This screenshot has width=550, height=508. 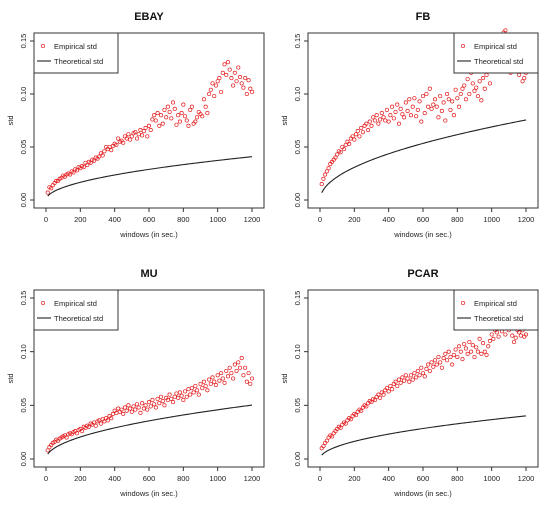 I want to click on x-tick-label: 1200, so click(x=526, y=478).